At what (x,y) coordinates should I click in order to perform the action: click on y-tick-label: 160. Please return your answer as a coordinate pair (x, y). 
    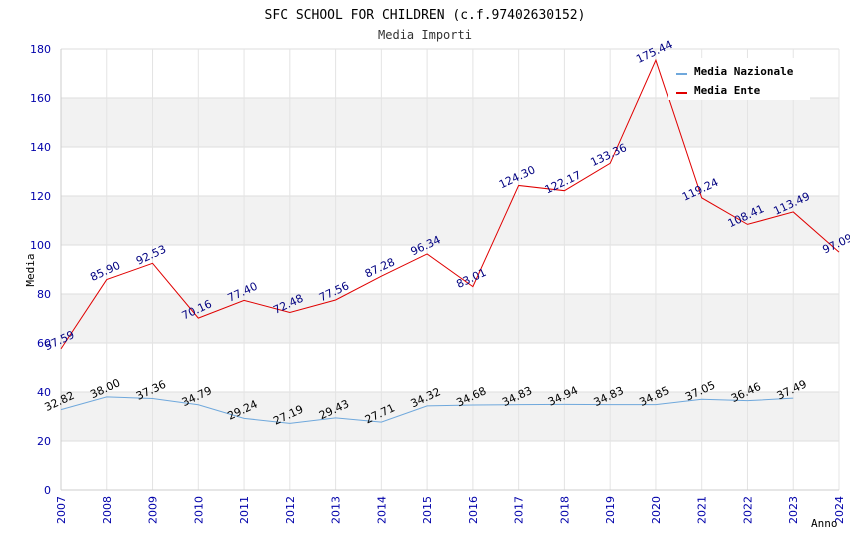
    Looking at the image, I should click on (40, 98).